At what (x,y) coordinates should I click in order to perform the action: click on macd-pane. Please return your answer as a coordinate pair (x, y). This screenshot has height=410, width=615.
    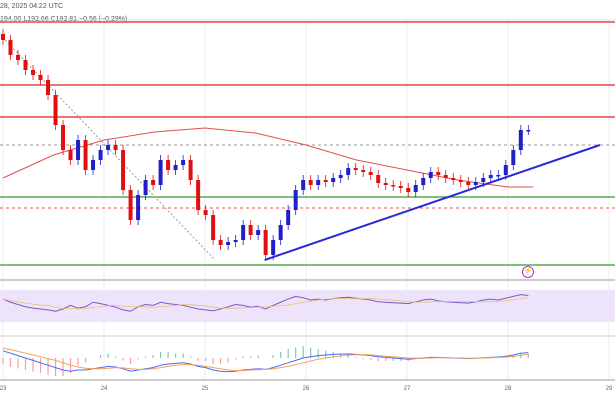
    Looking at the image, I should click on (265, 361).